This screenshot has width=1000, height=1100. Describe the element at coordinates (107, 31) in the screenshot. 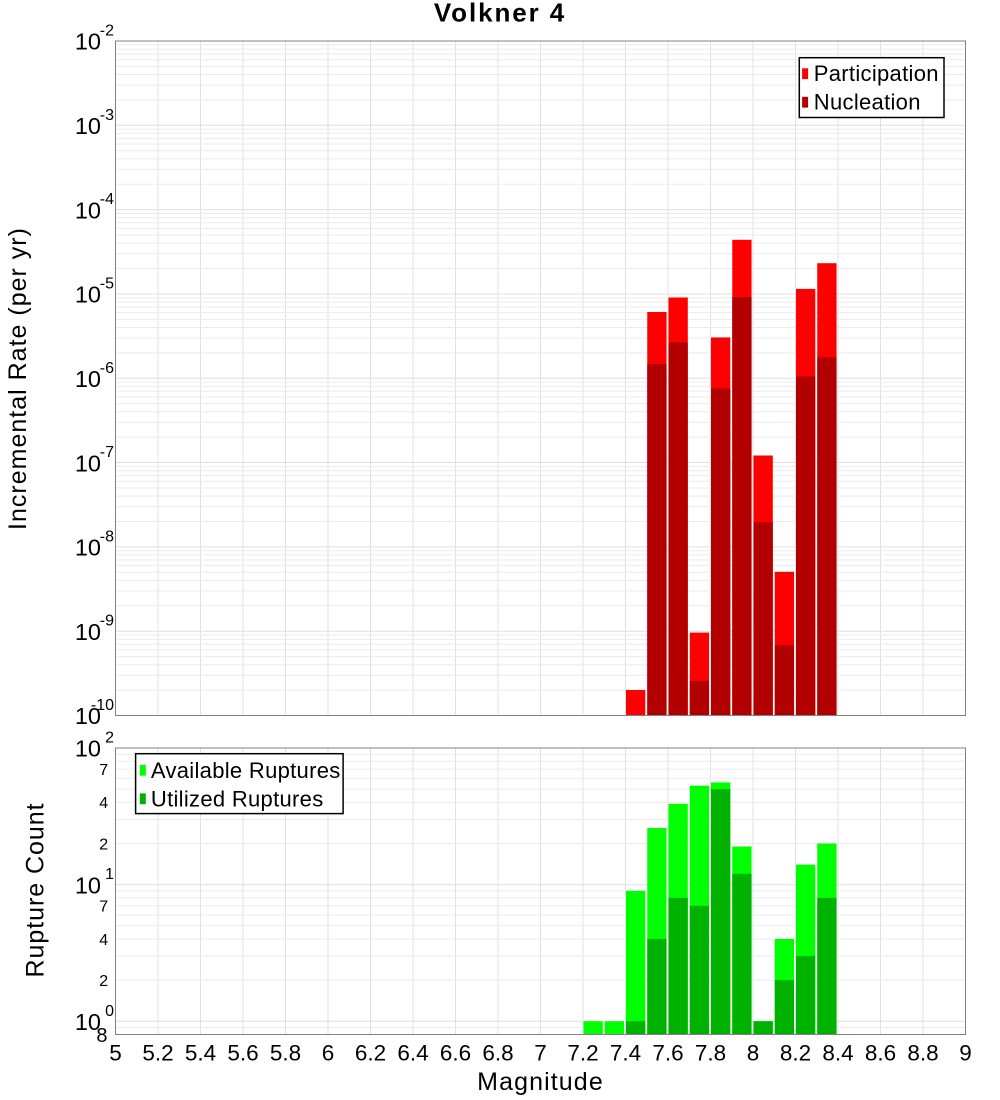

I see `svg-text: -2` at that location.